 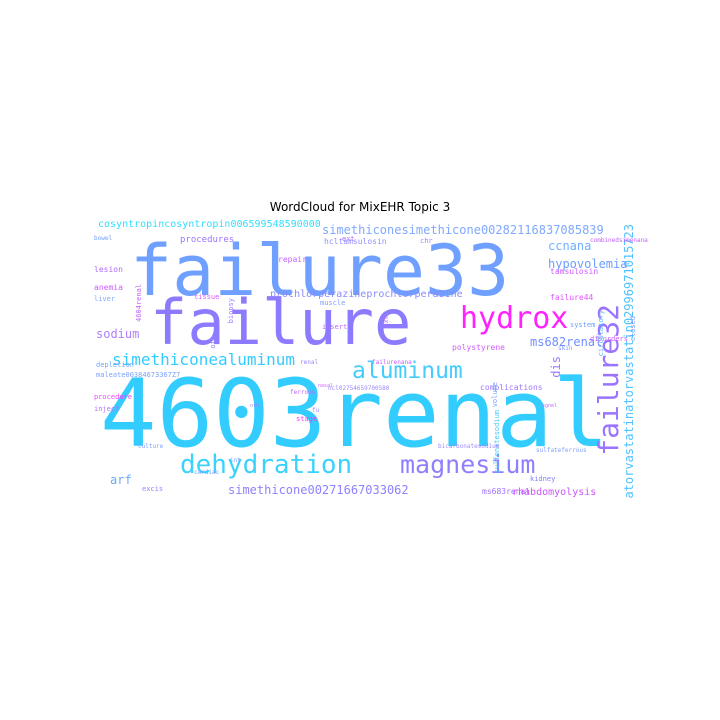 What do you see at coordinates (407, 371) in the screenshot?
I see `word: aluminum` at bounding box center [407, 371].